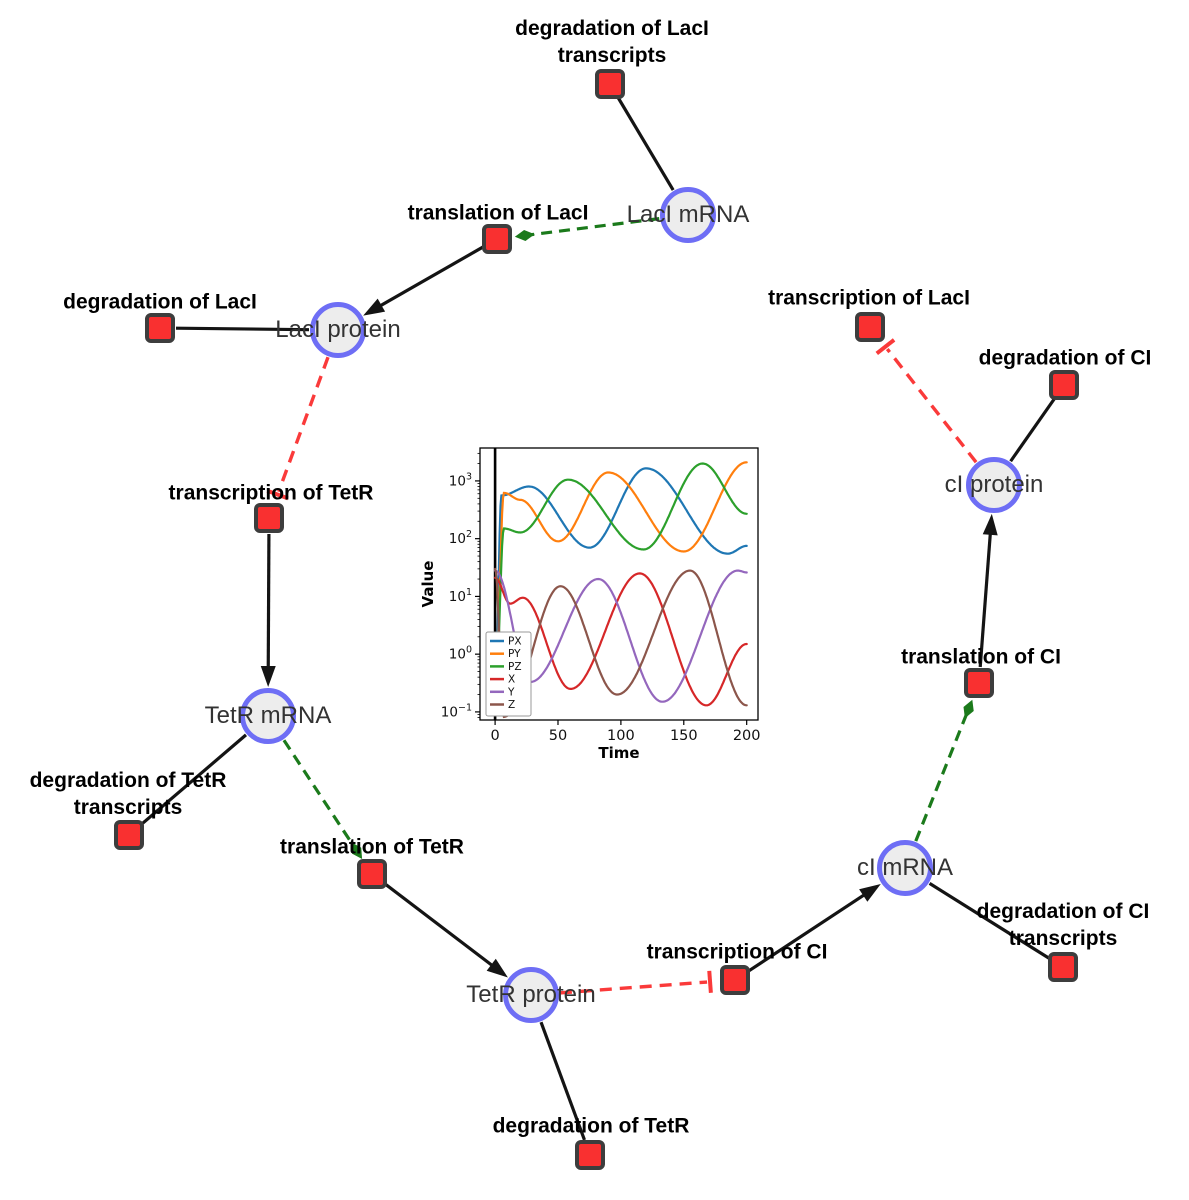 Image resolution: width=1189 pixels, height=1200 pixels. I want to click on reaction-label-degradation-tetr-transcripts: degradation of TetR transcripts, so click(128, 794).